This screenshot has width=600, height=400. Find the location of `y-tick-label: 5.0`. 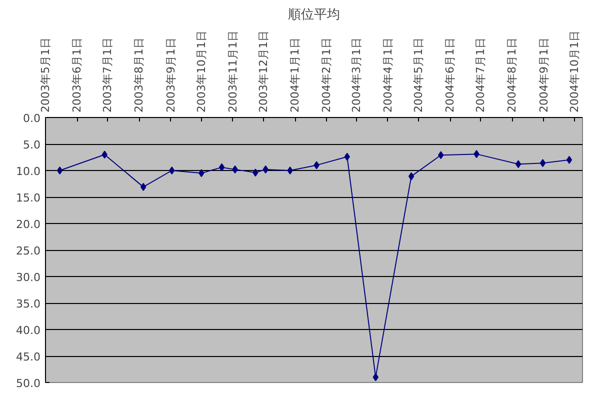

y-tick-label: 5.0 is located at coordinates (32, 145).